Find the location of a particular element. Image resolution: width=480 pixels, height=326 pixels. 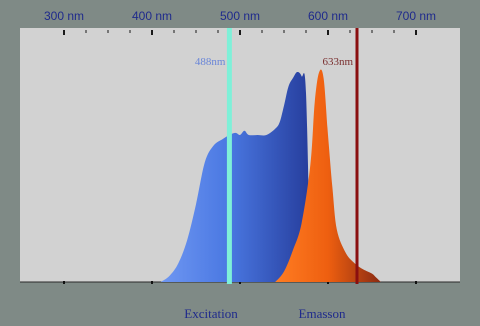

emission-spectrum-area is located at coordinates (328, 175).